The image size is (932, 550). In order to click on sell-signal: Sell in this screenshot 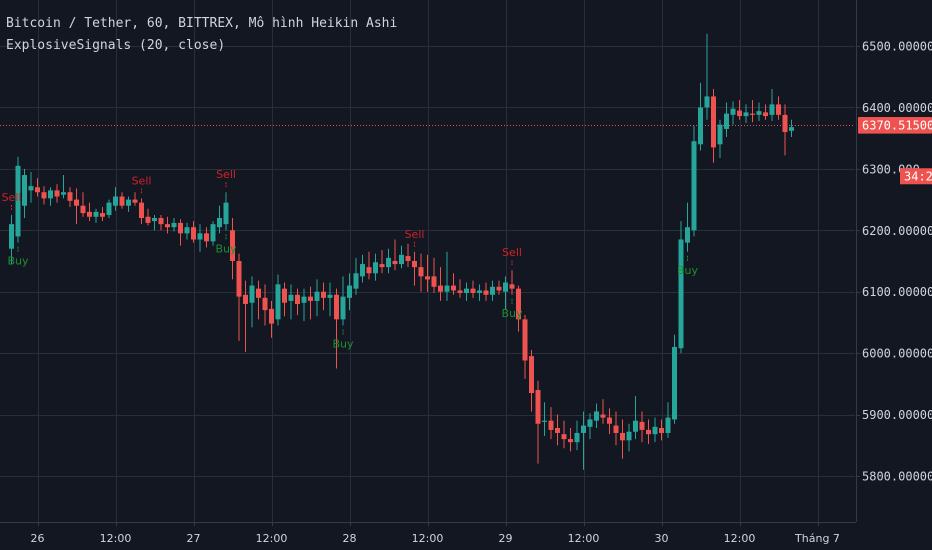, I will do `click(414, 238)`.